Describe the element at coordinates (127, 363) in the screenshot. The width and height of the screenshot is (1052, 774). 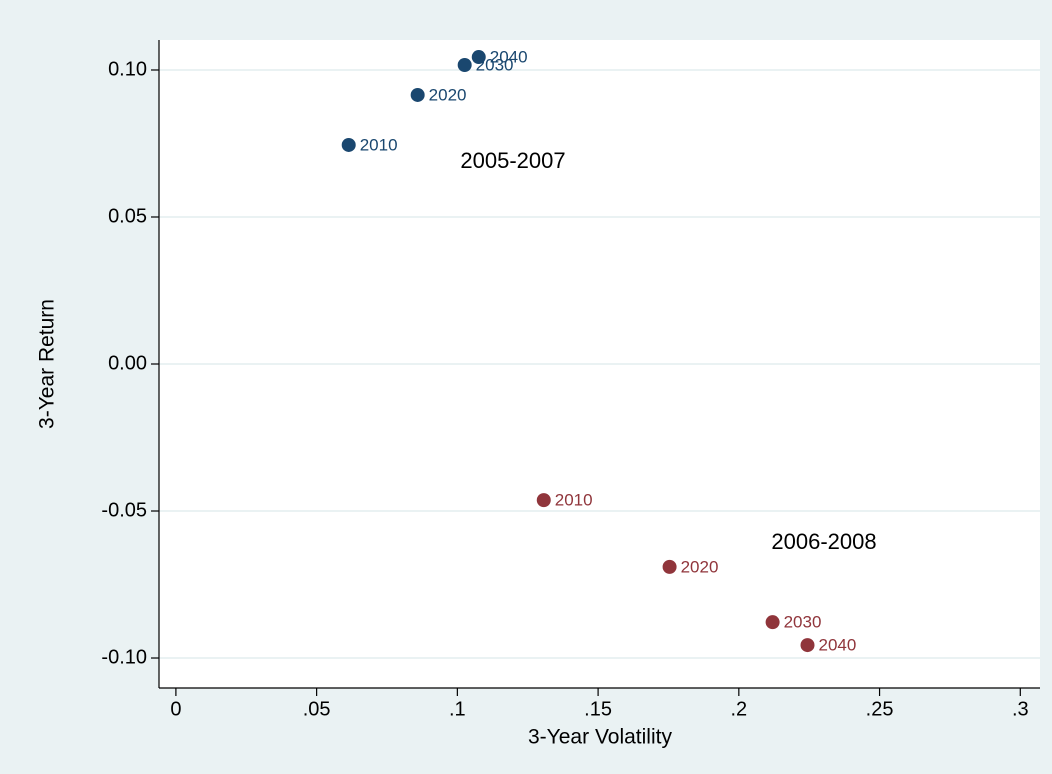
I see `y-tick-label: 0.00` at that location.